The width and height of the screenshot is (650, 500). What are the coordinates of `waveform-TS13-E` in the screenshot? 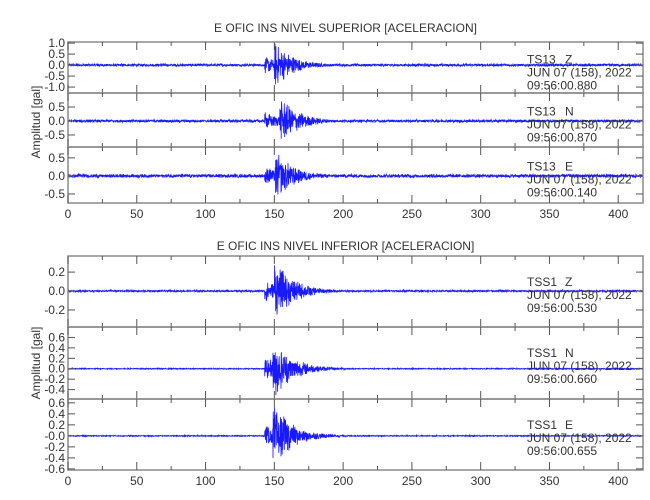 It's located at (355, 174).